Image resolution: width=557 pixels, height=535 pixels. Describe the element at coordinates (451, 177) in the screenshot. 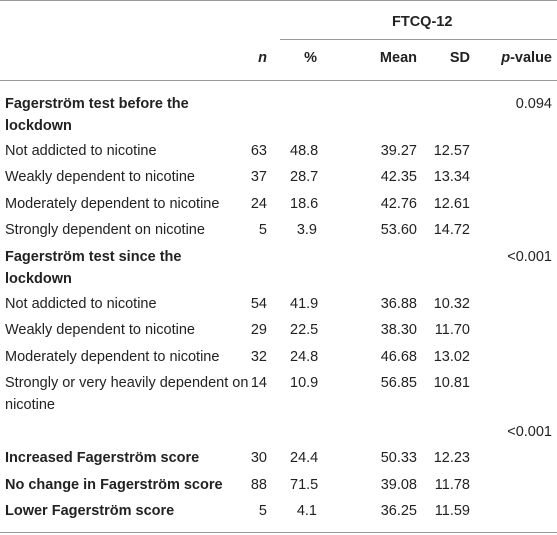

I see `row-sd: 13.34` at that location.